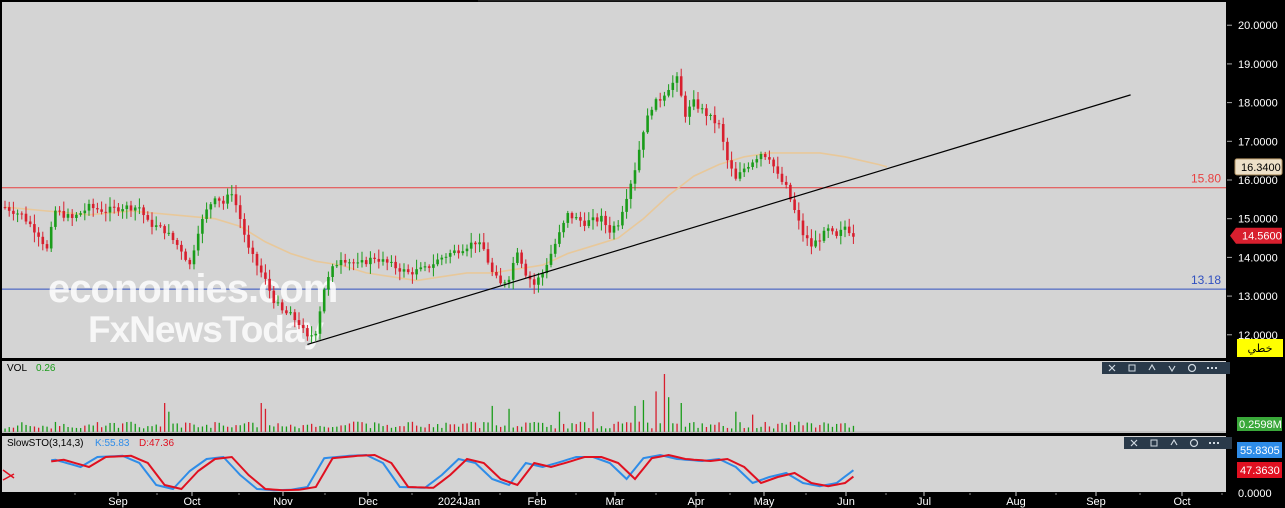  I want to click on down-icon, so click(1172, 369).